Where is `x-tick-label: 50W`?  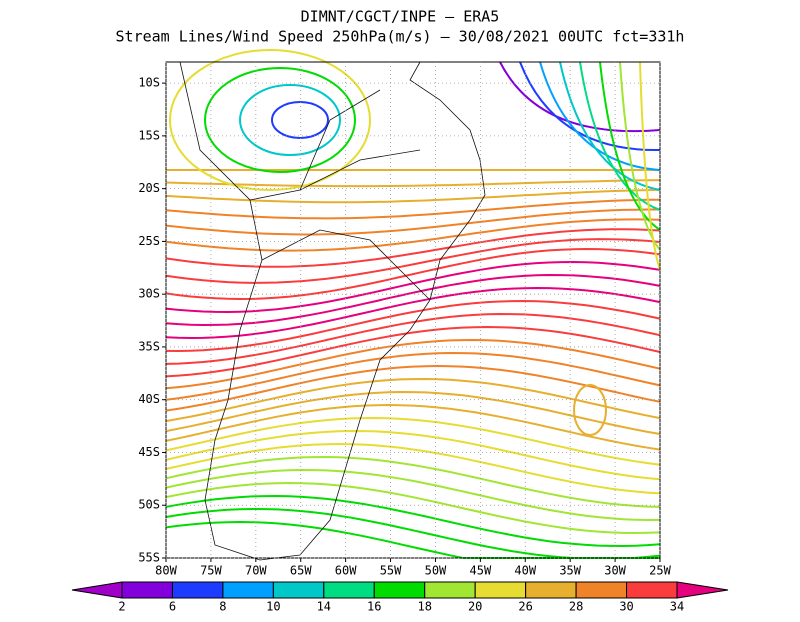 x-tick-label: 50W is located at coordinates (436, 571).